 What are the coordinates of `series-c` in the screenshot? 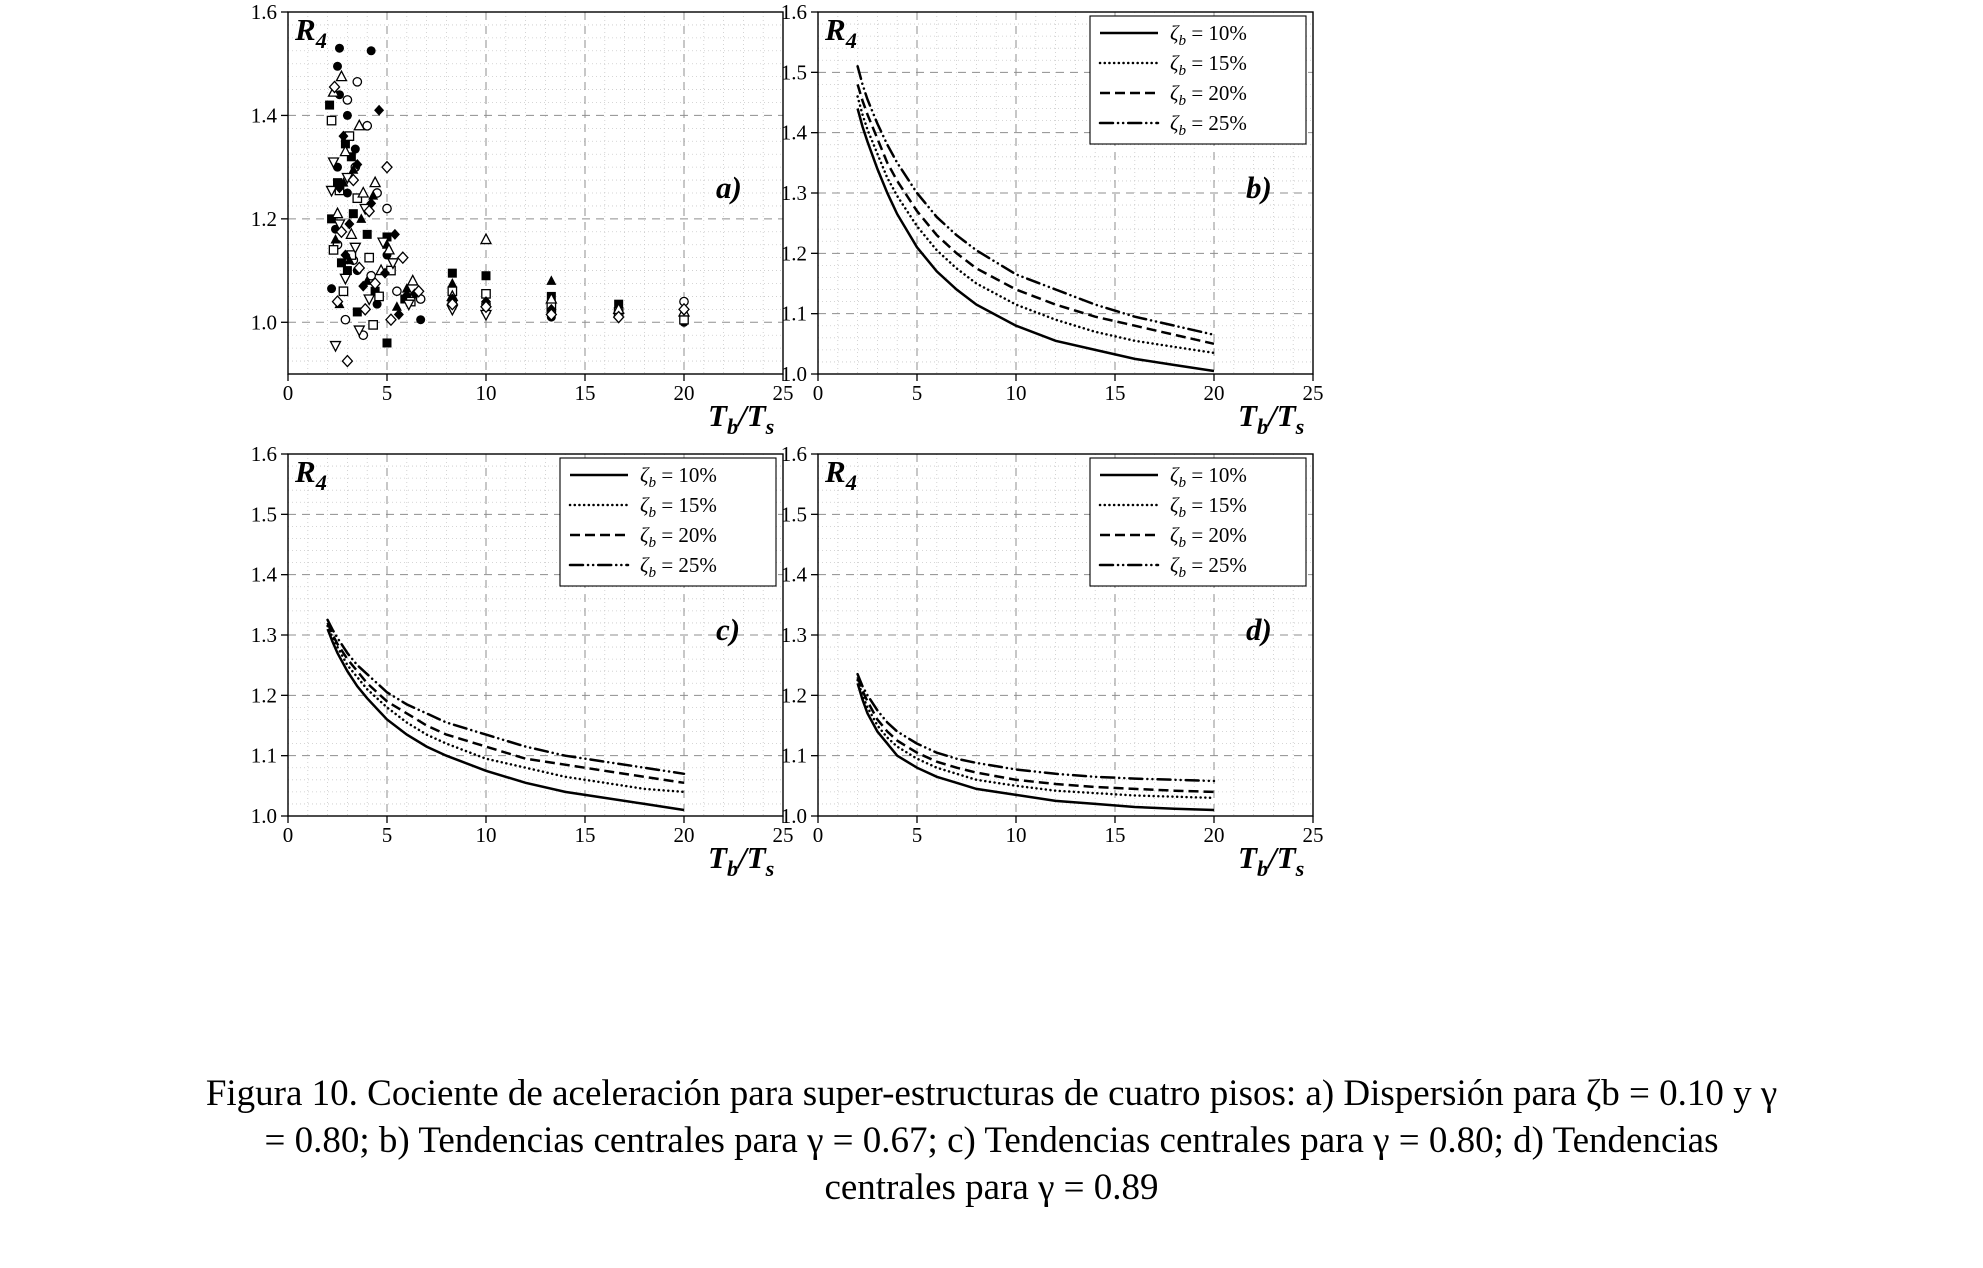 It's located at (506, 715).